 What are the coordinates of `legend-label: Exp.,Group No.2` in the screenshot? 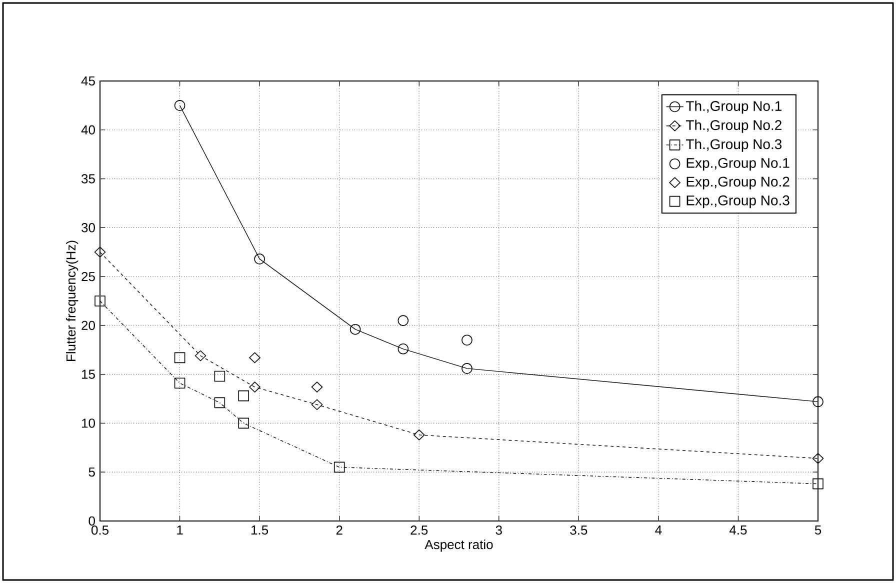 It's located at (738, 183).